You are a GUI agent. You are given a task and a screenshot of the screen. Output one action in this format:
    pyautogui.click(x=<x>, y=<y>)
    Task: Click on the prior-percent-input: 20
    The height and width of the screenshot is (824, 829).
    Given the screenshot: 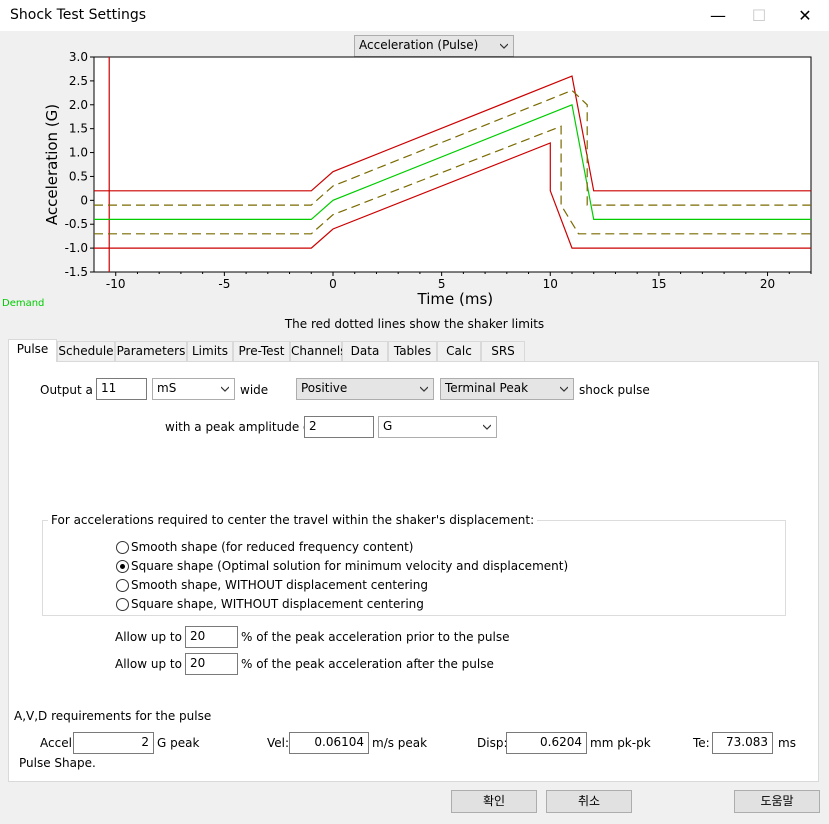 What is the action you would take?
    pyautogui.click(x=211, y=637)
    